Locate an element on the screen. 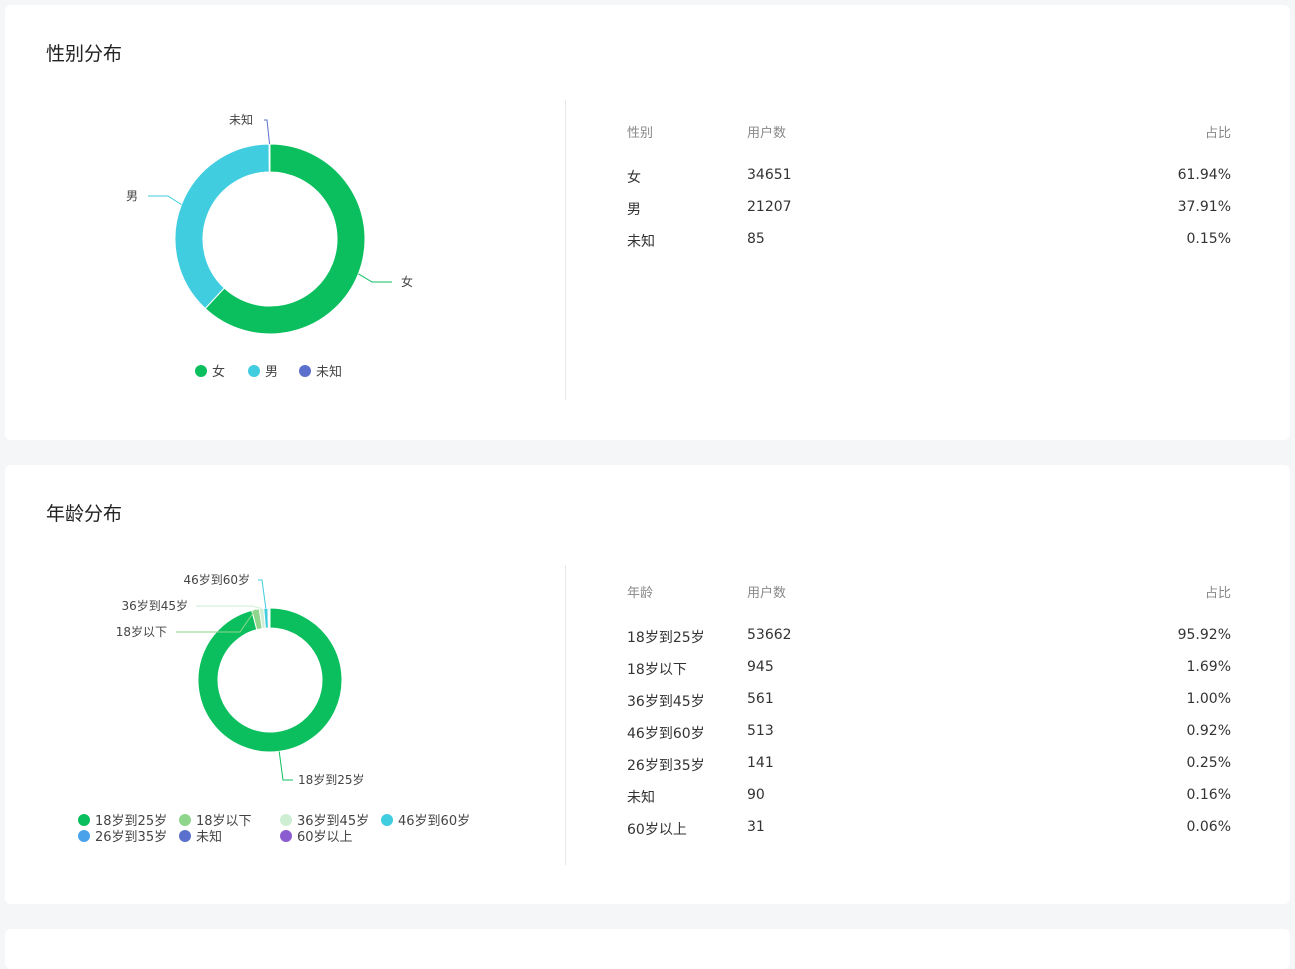  legend-item: 18岁以下 is located at coordinates (224, 821).